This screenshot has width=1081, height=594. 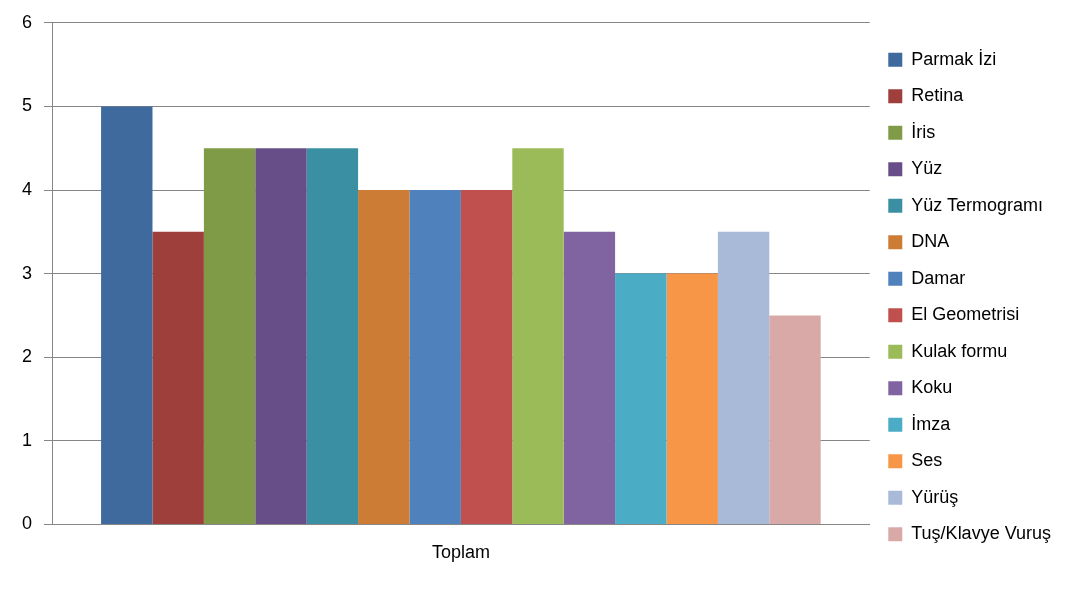 What do you see at coordinates (938, 277) in the screenshot?
I see `legend-label: Damar` at bounding box center [938, 277].